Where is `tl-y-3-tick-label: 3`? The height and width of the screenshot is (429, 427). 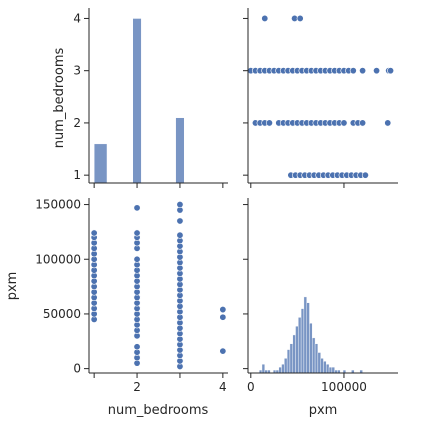
tl-y-3-tick-label: 3 is located at coordinates (77, 71).